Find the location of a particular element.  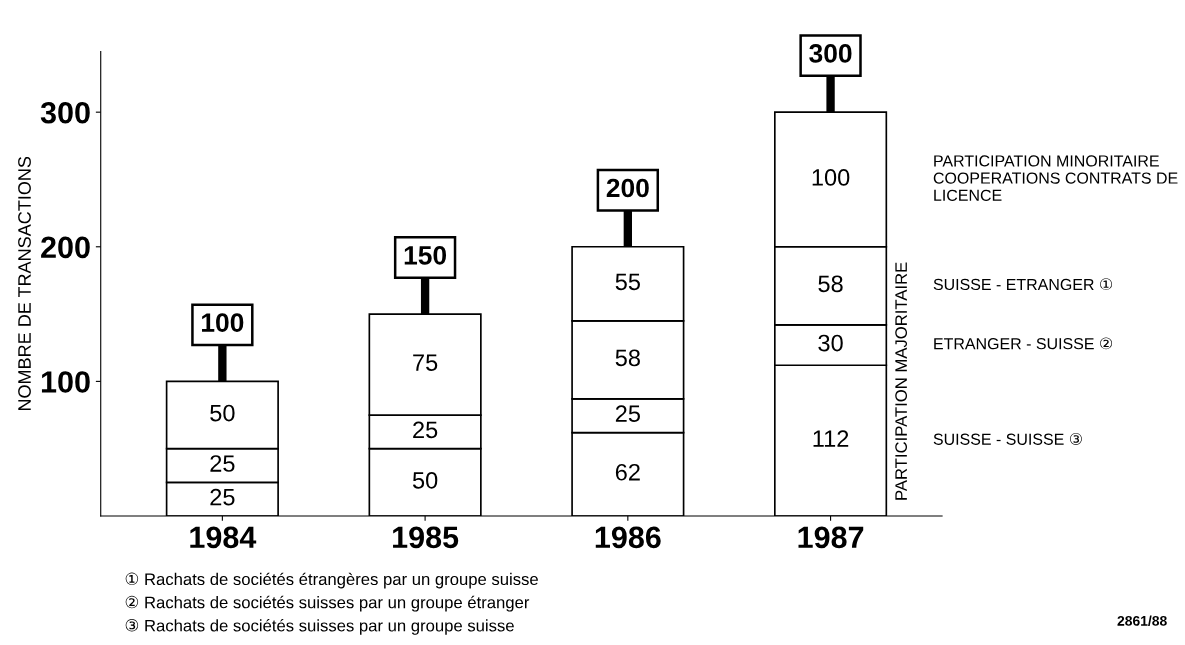

text: PARTICIPATION MINORITAIRE COOPERATIONS CONTRATS DE LICENCE is located at coordinates (1055, 178).